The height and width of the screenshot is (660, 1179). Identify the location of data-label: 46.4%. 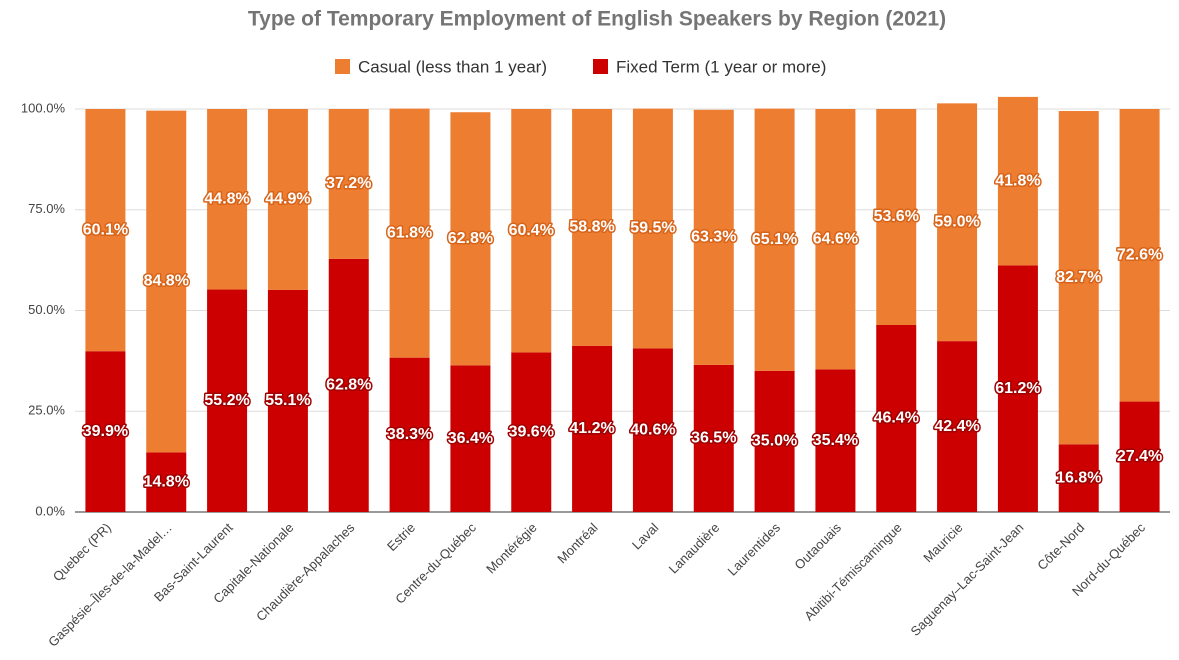
(896, 418).